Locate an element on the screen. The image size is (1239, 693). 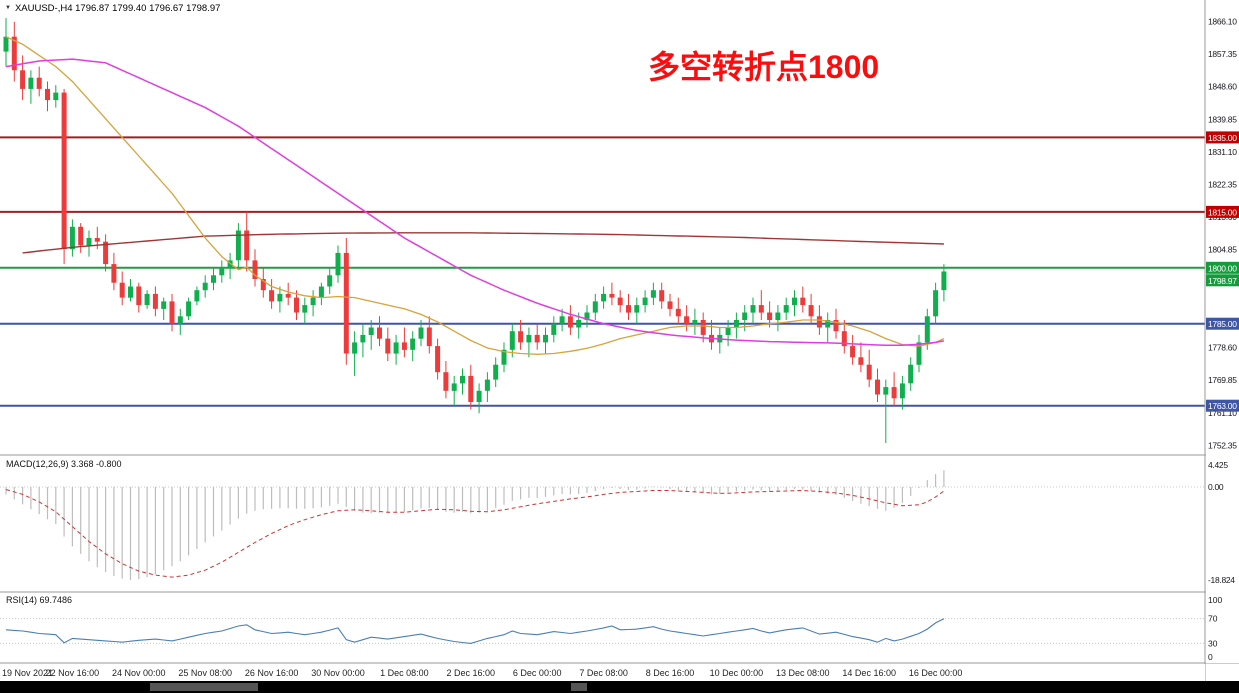
price-axis-label: 1778.60 is located at coordinates (1222, 348).